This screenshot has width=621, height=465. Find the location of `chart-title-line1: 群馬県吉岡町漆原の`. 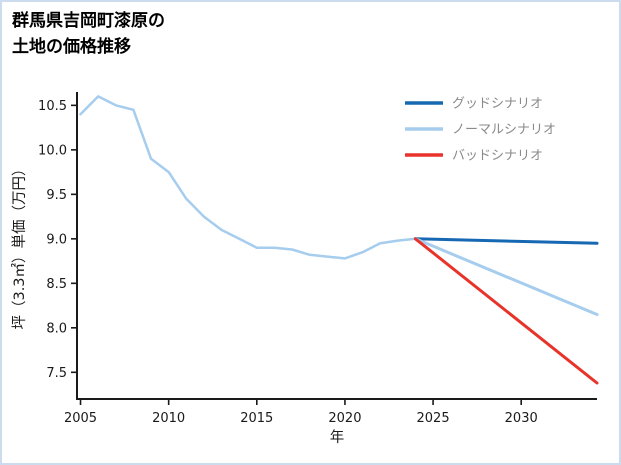

chart-title-line1: 群馬県吉岡町漆原の is located at coordinates (88, 21).